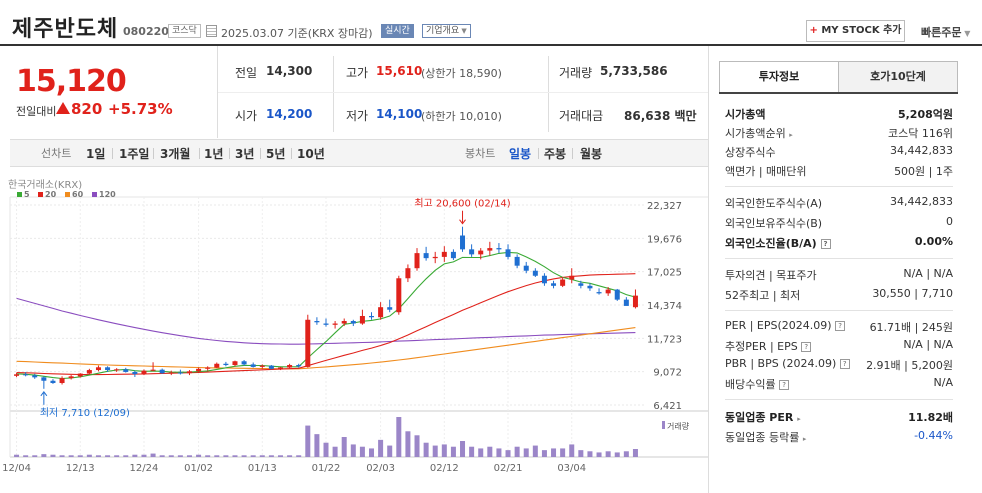  I want to click on shares-value: 34,442,833, so click(921, 150).